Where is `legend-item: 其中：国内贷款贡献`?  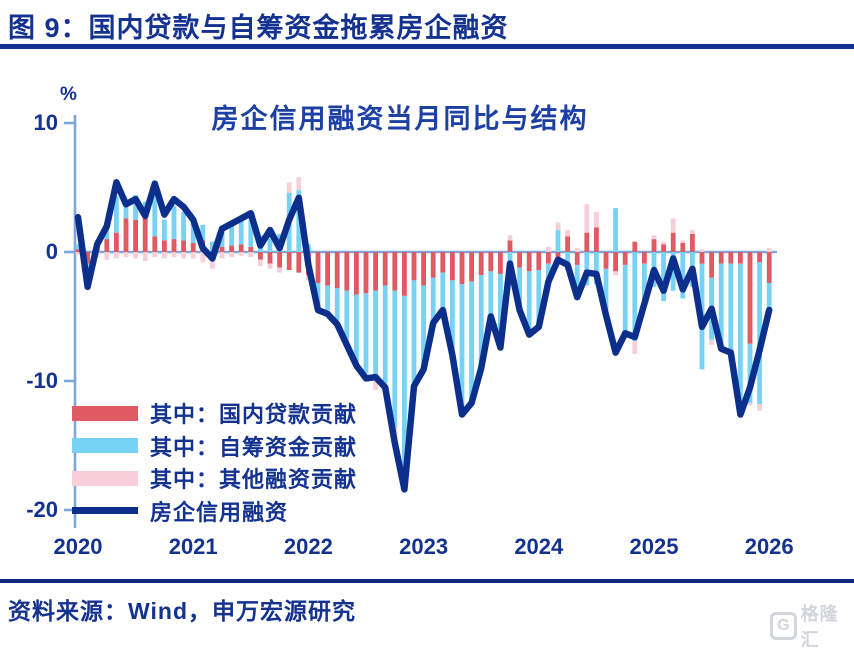 legend-item: 其中：国内贷款贡献 is located at coordinates (214, 413).